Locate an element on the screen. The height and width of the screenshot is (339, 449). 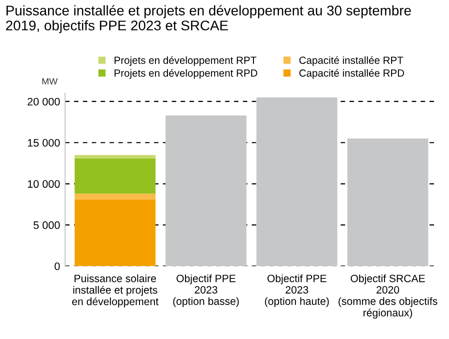
x-tick-label: Puissance solaire installée et projets en développement is located at coordinates (115, 291).